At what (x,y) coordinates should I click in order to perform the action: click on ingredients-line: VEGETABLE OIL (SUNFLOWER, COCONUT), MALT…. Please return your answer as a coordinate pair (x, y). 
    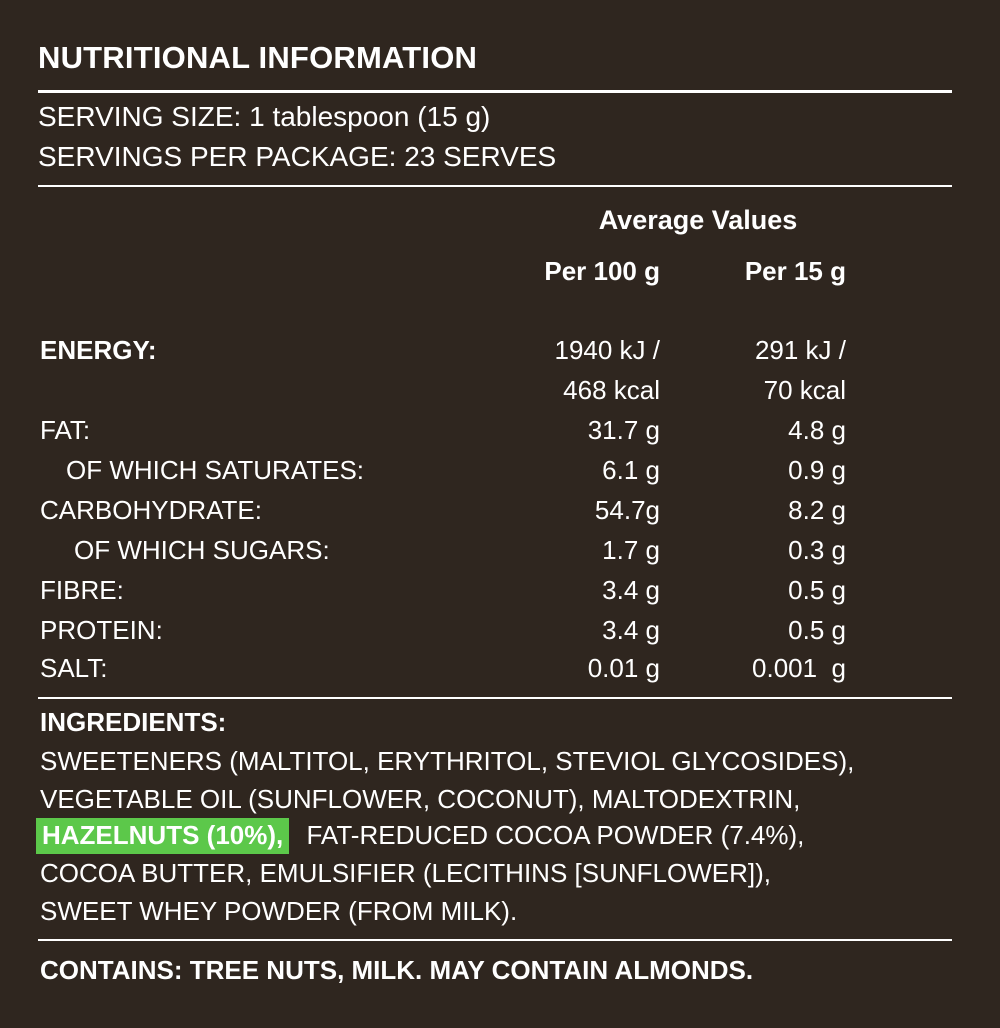
    Looking at the image, I should click on (420, 799).